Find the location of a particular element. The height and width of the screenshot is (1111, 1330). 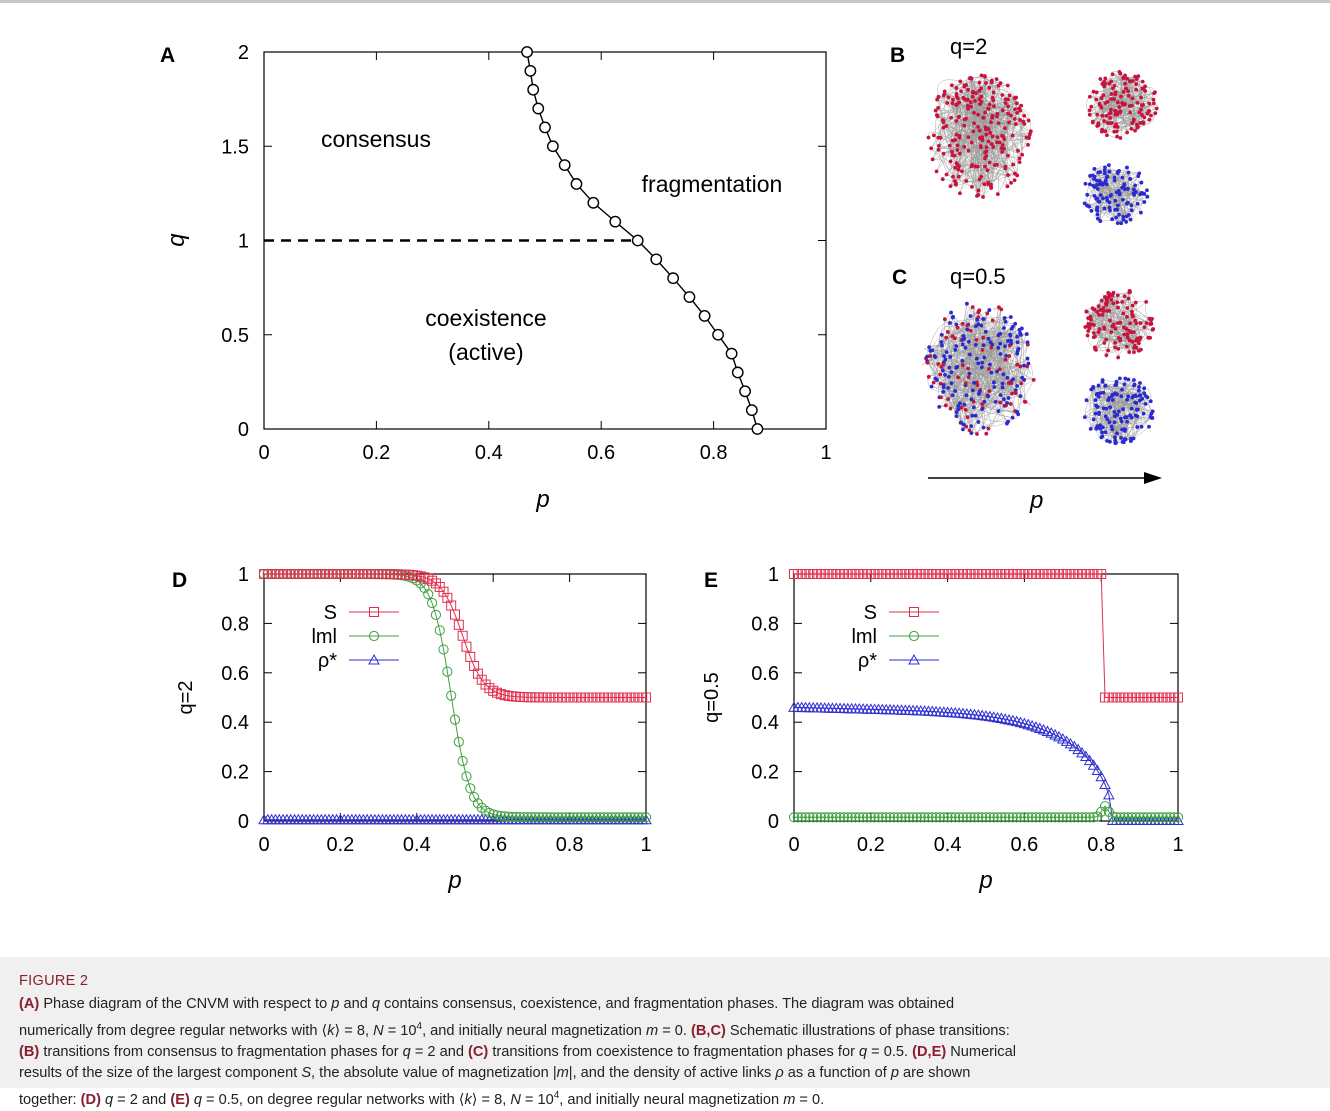

panel-a-x-title: p is located at coordinates (542, 499).